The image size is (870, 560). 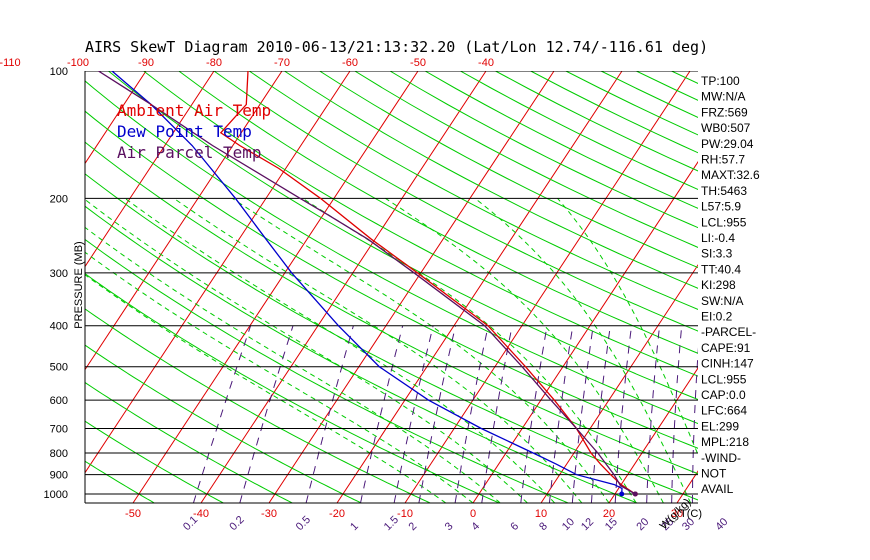 I want to click on legend-entry: Dew Point Temp, so click(x=184, y=131).